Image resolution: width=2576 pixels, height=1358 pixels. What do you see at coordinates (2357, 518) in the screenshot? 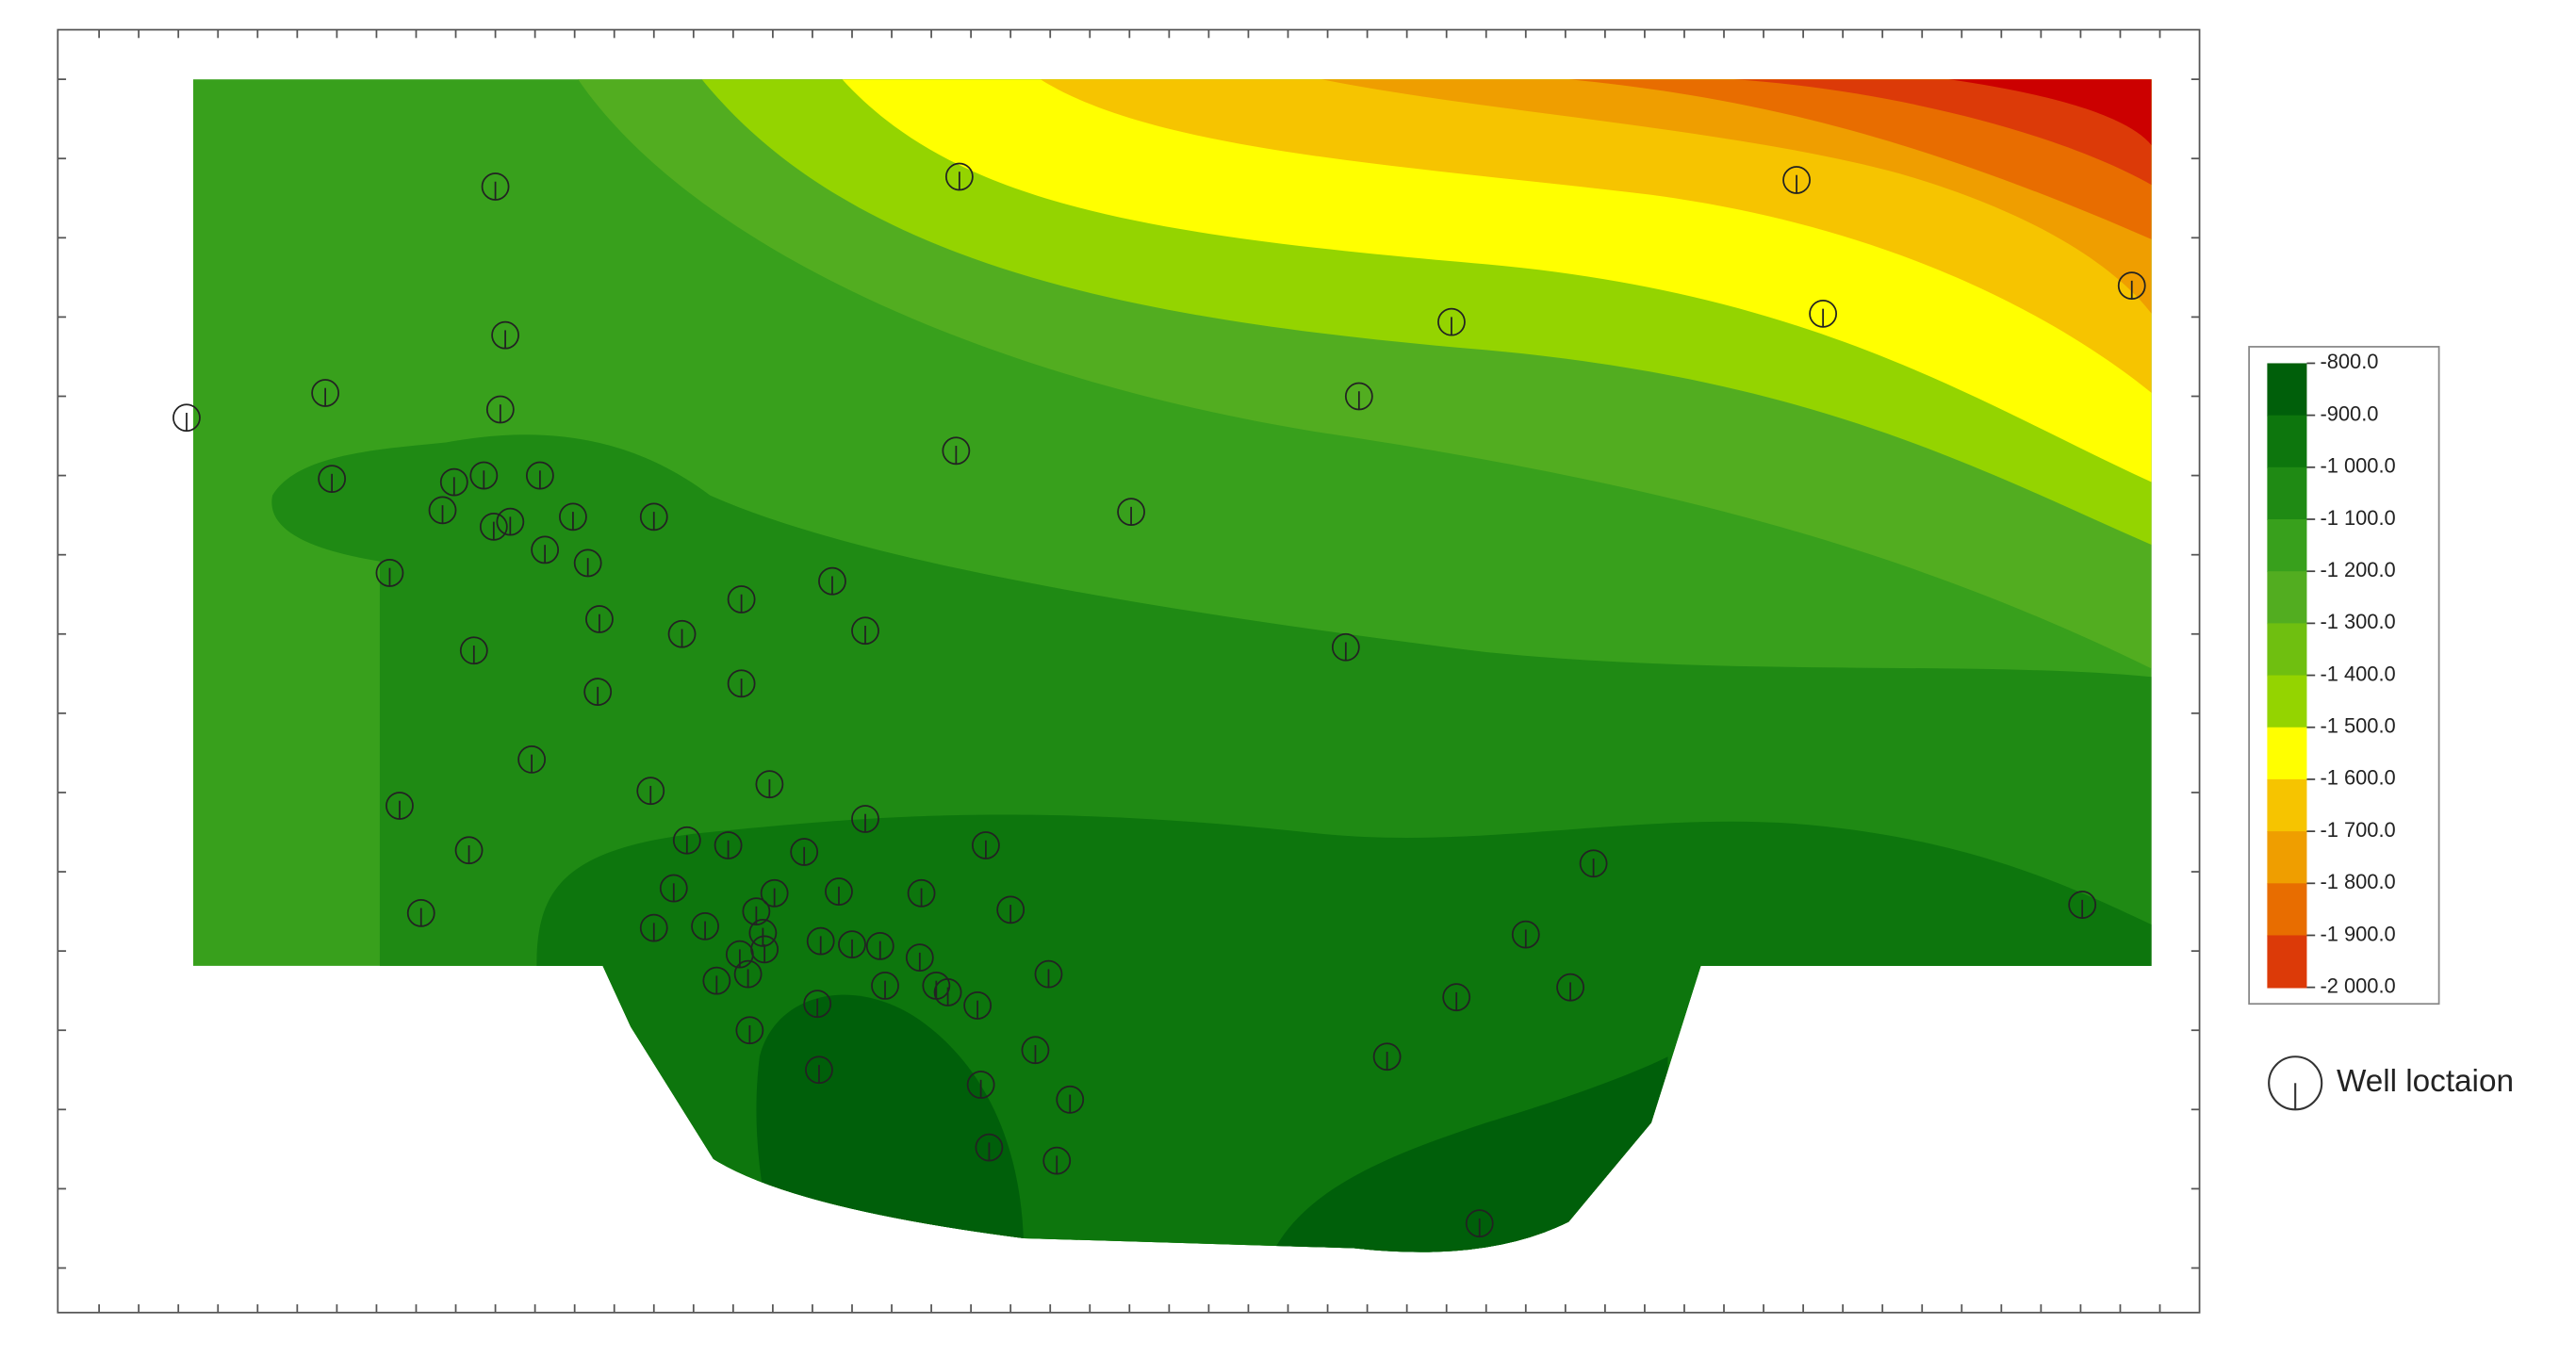
I see `legend-label: -1 100.0` at bounding box center [2357, 518].